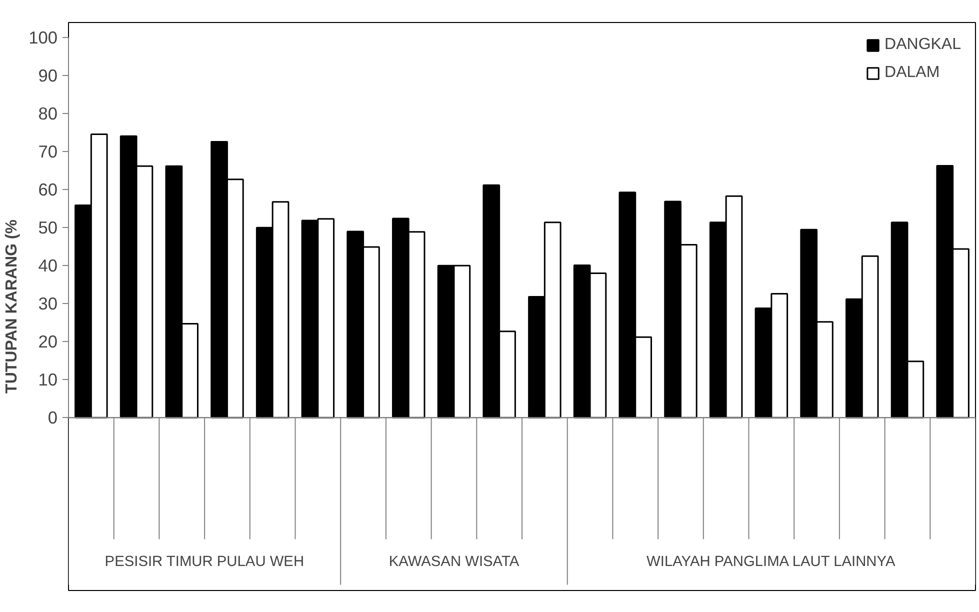  I want to click on y-tick-label: 80, so click(48, 114).